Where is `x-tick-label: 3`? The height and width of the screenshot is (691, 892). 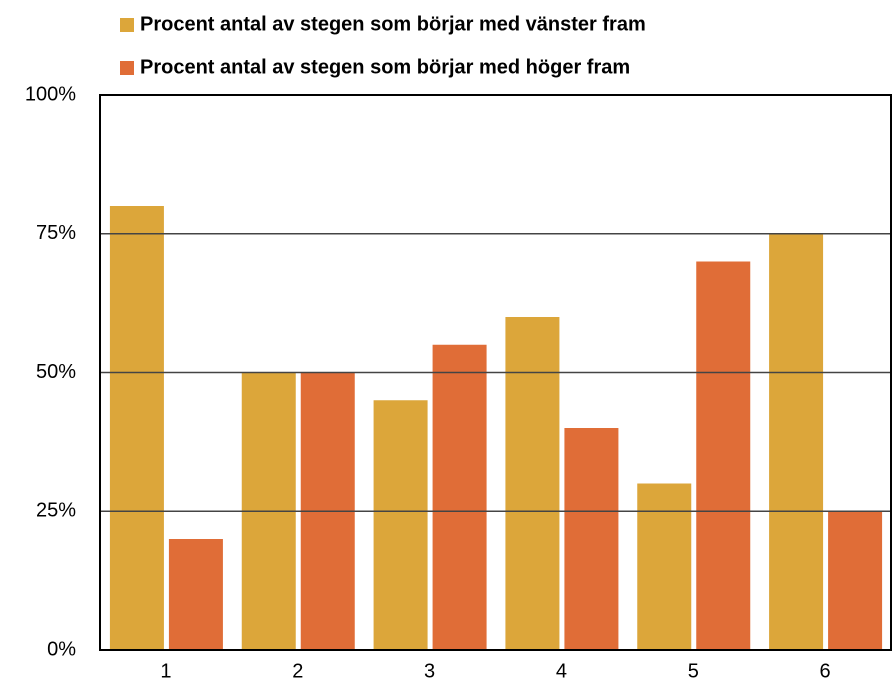
x-tick-label: 3 is located at coordinates (429, 671).